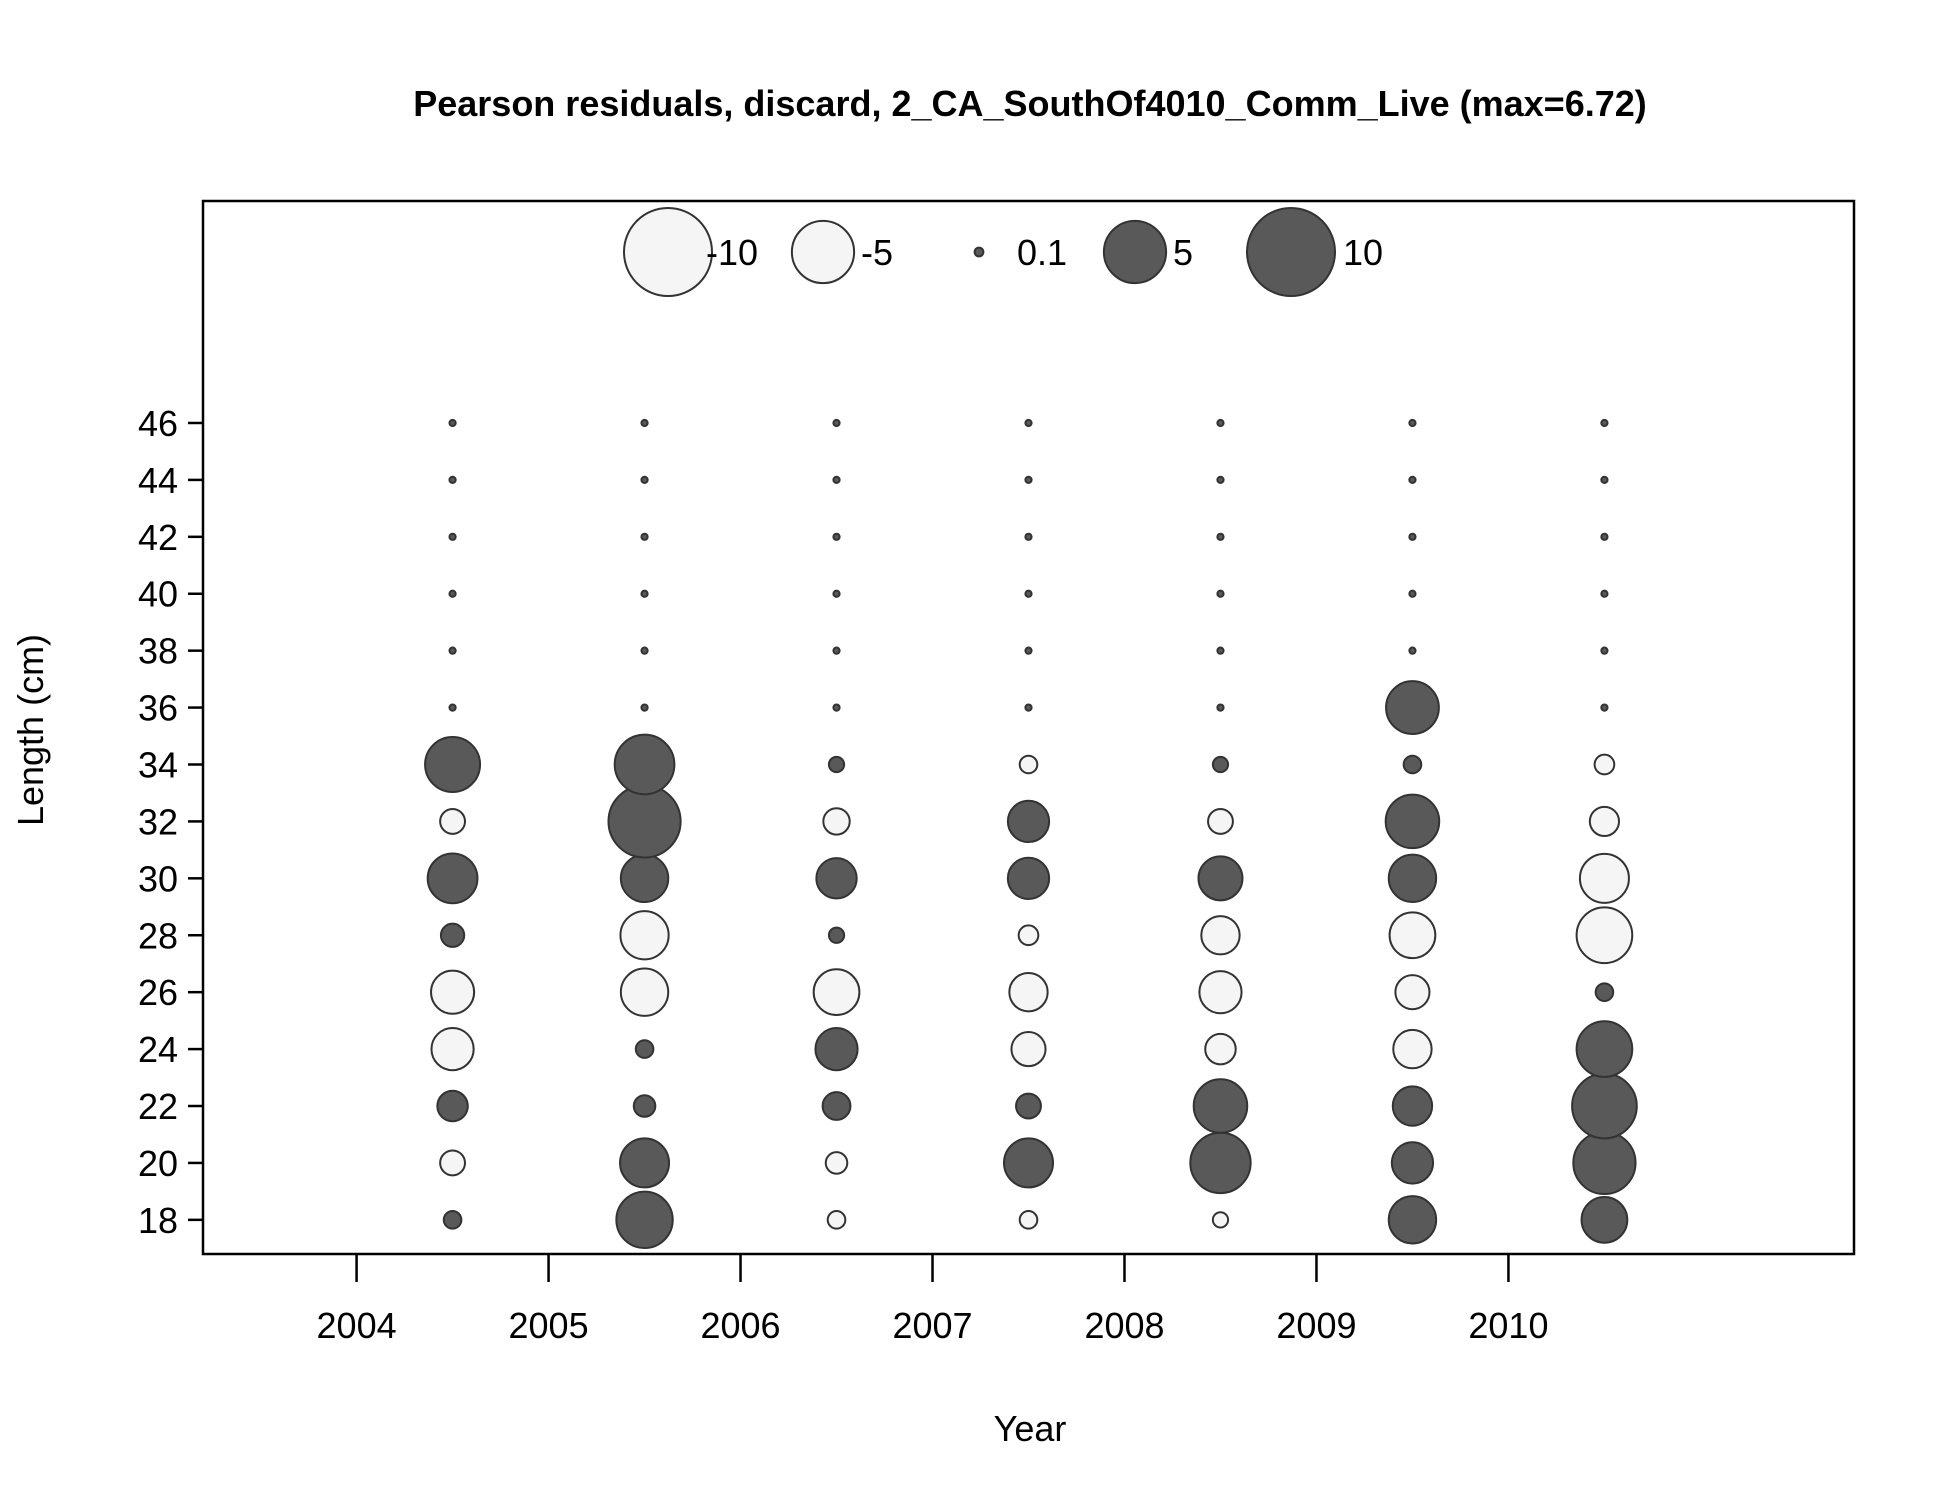 This screenshot has width=1950, height=1500. Describe the element at coordinates (158, 594) in the screenshot. I see `y-tick-label: 40` at that location.